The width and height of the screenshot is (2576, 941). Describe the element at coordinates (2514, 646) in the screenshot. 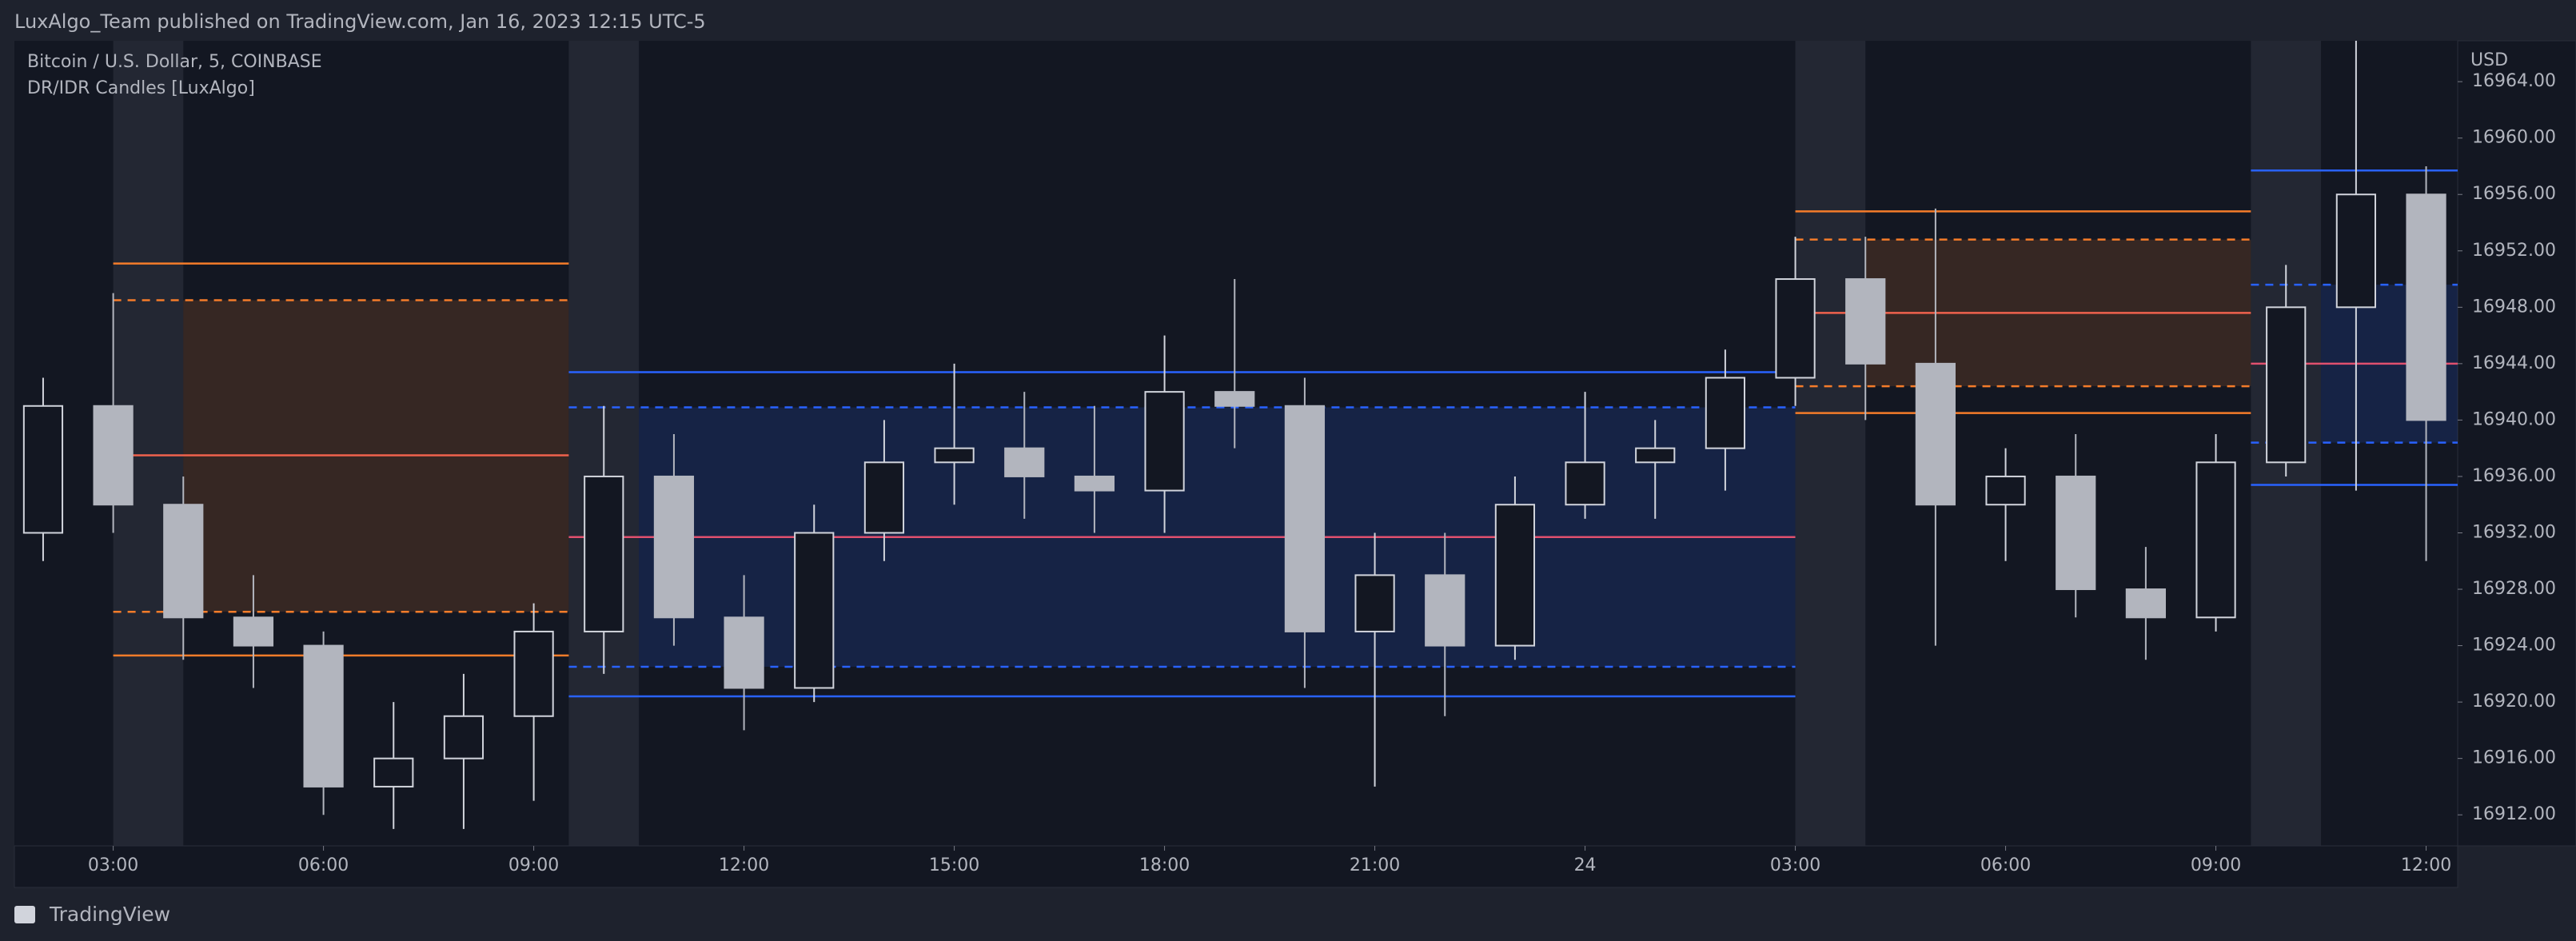

I see `y-tick-label: 16924.00` at that location.